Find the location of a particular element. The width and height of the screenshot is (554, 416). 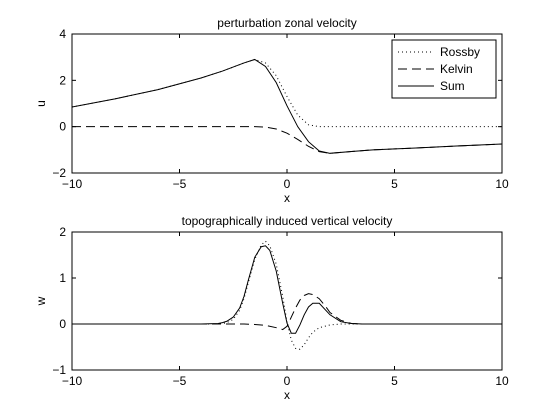

chart-title: perturbation zonal velocity is located at coordinates (286, 23).